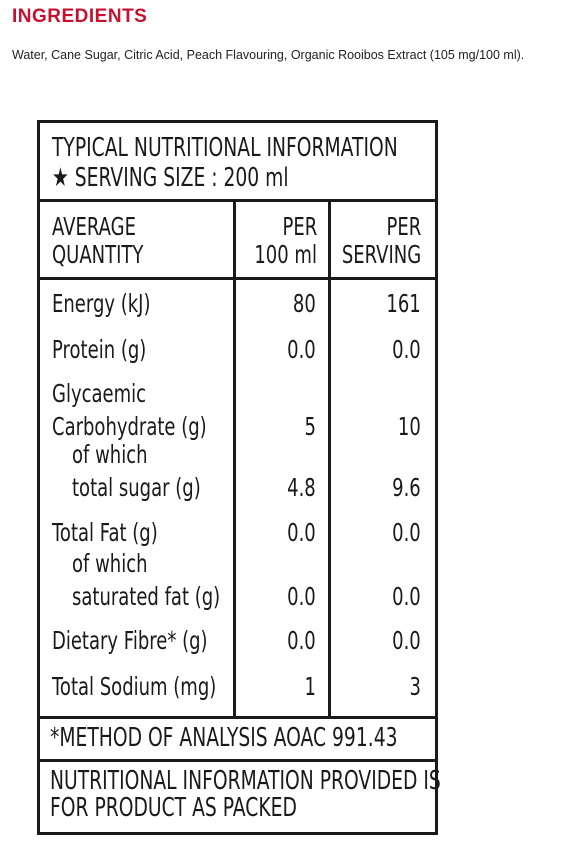 Image resolution: width=571 pixels, height=846 pixels. What do you see at coordinates (304, 304) in the screenshot?
I see `per-100ml-value: 80` at bounding box center [304, 304].